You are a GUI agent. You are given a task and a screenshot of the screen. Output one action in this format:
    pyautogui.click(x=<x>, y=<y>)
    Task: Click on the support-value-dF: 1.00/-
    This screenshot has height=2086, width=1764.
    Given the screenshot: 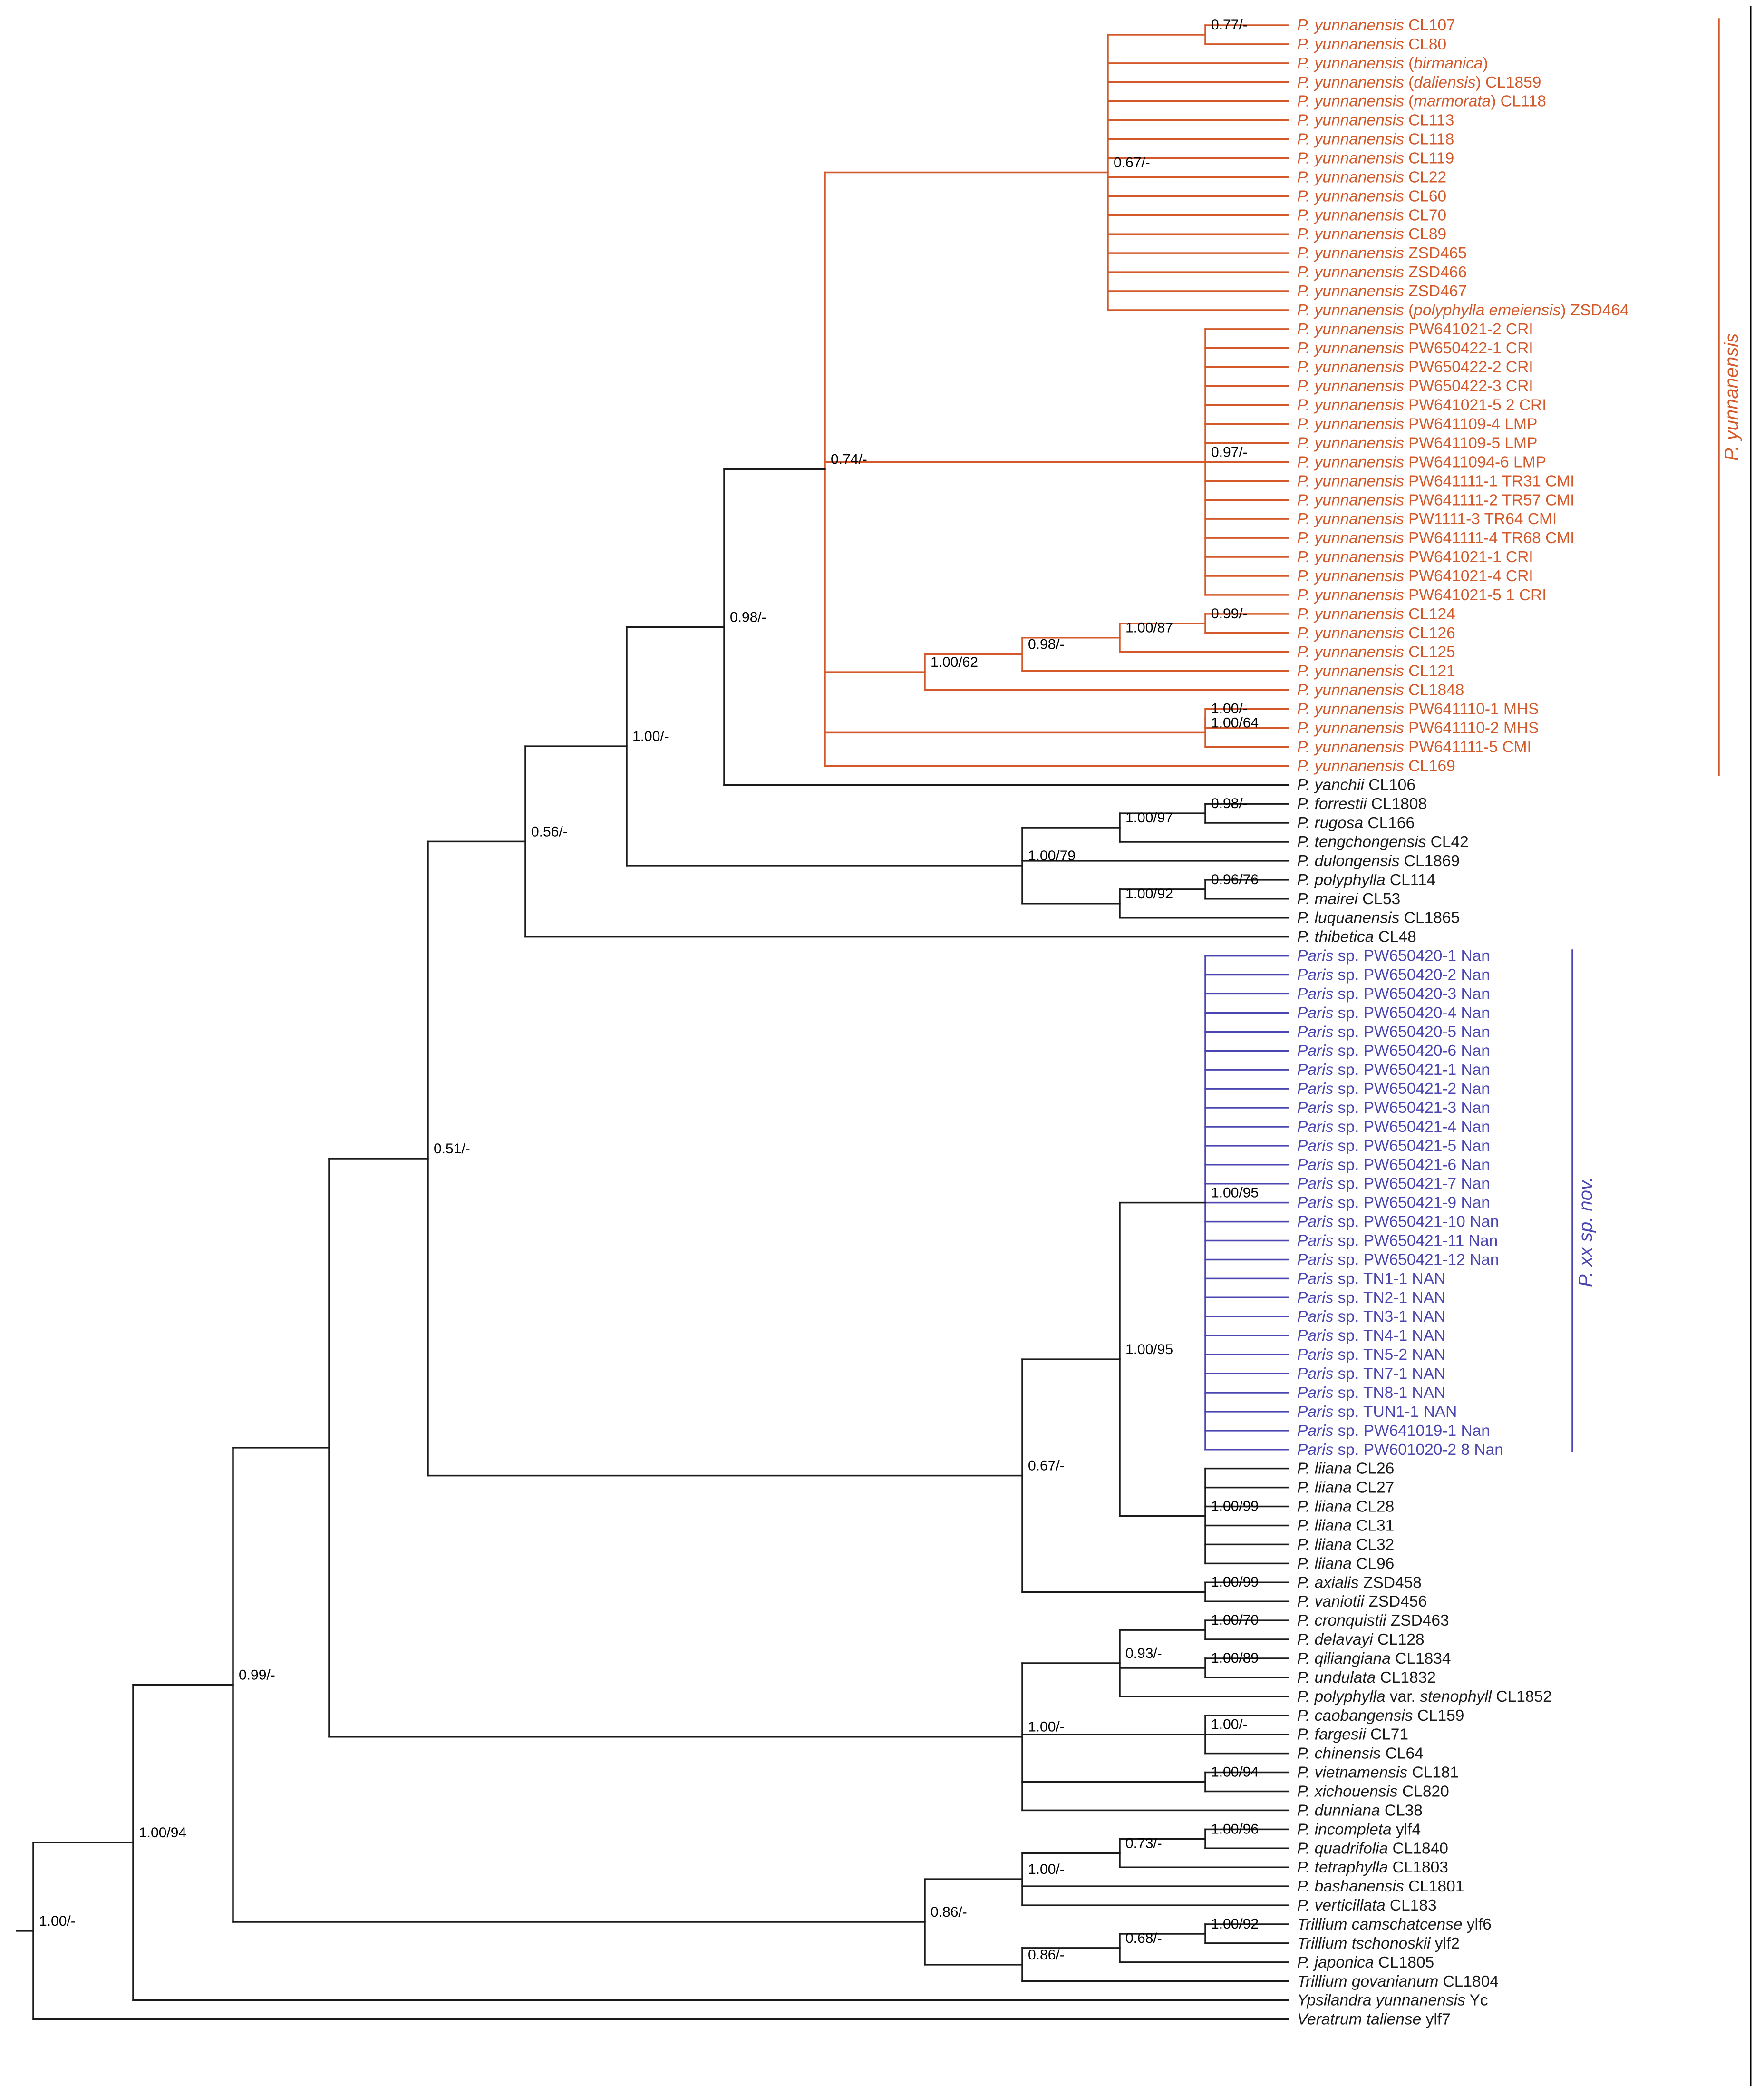 What is the action you would take?
    pyautogui.click(x=1046, y=1727)
    